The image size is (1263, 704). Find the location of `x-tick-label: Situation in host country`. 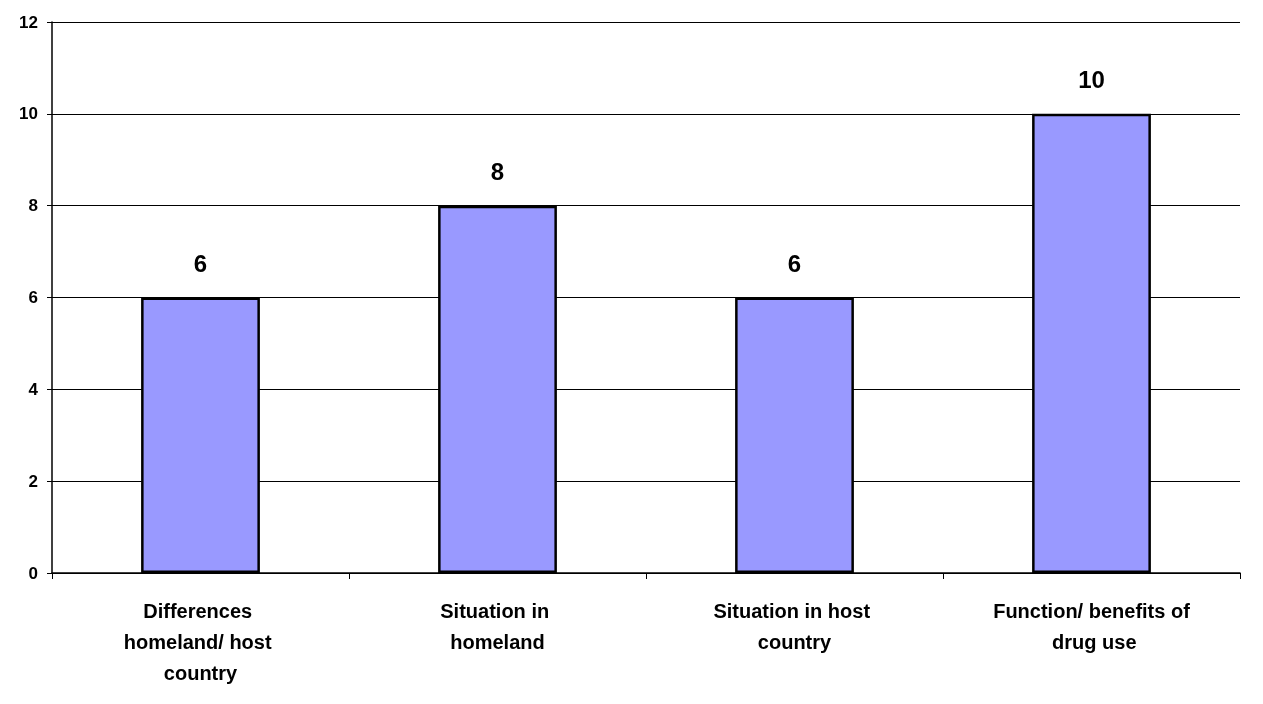

x-tick-label: Situation in host country is located at coordinates (794, 626).